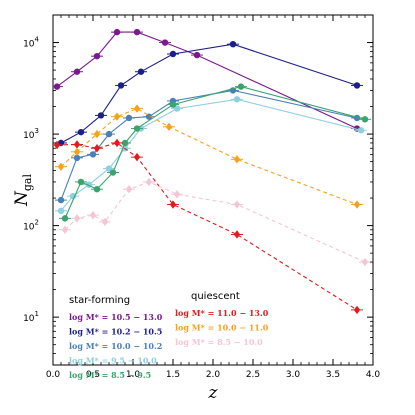  I want to click on legend-entry: log M* = 8.5 − 10.0, so click(219, 342).